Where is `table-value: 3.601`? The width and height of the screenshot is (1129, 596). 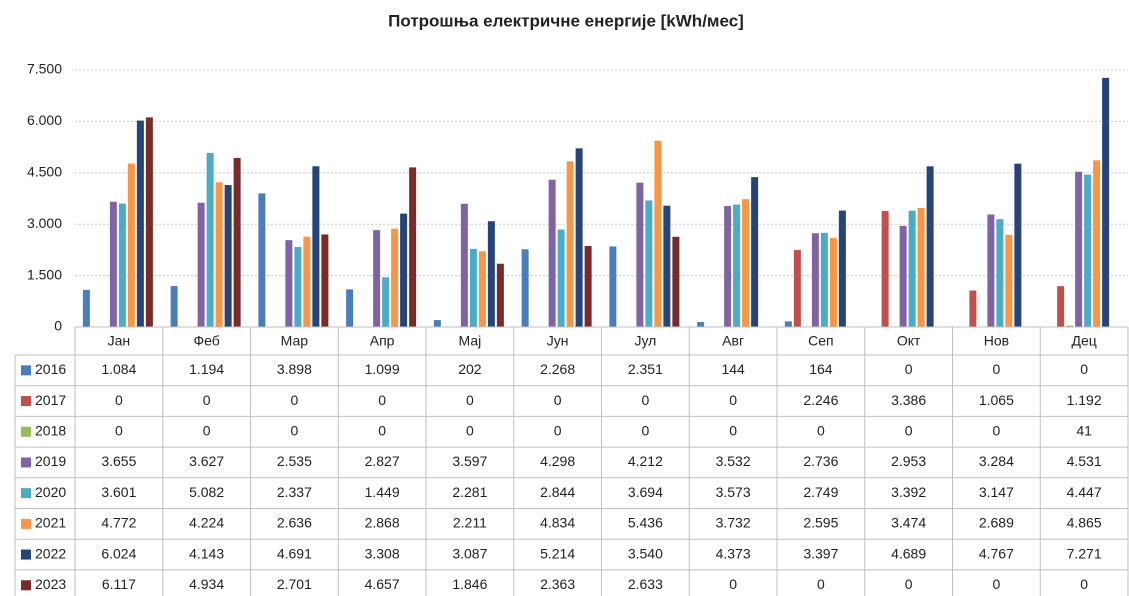 table-value: 3.601 is located at coordinates (118, 492).